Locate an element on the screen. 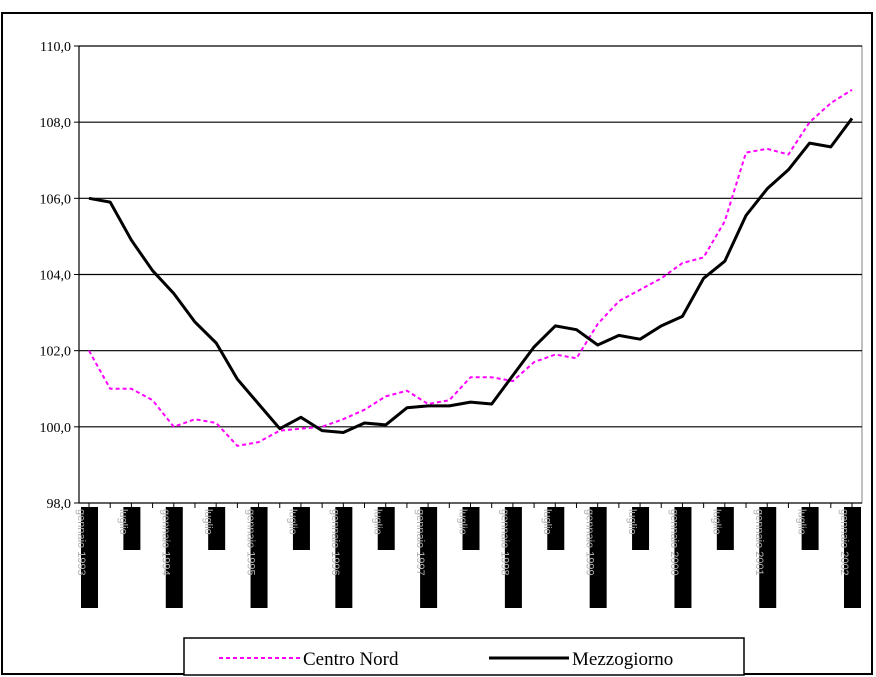 This screenshot has height=677, width=876. y-tick-label: 106,0 is located at coordinates (56, 199).